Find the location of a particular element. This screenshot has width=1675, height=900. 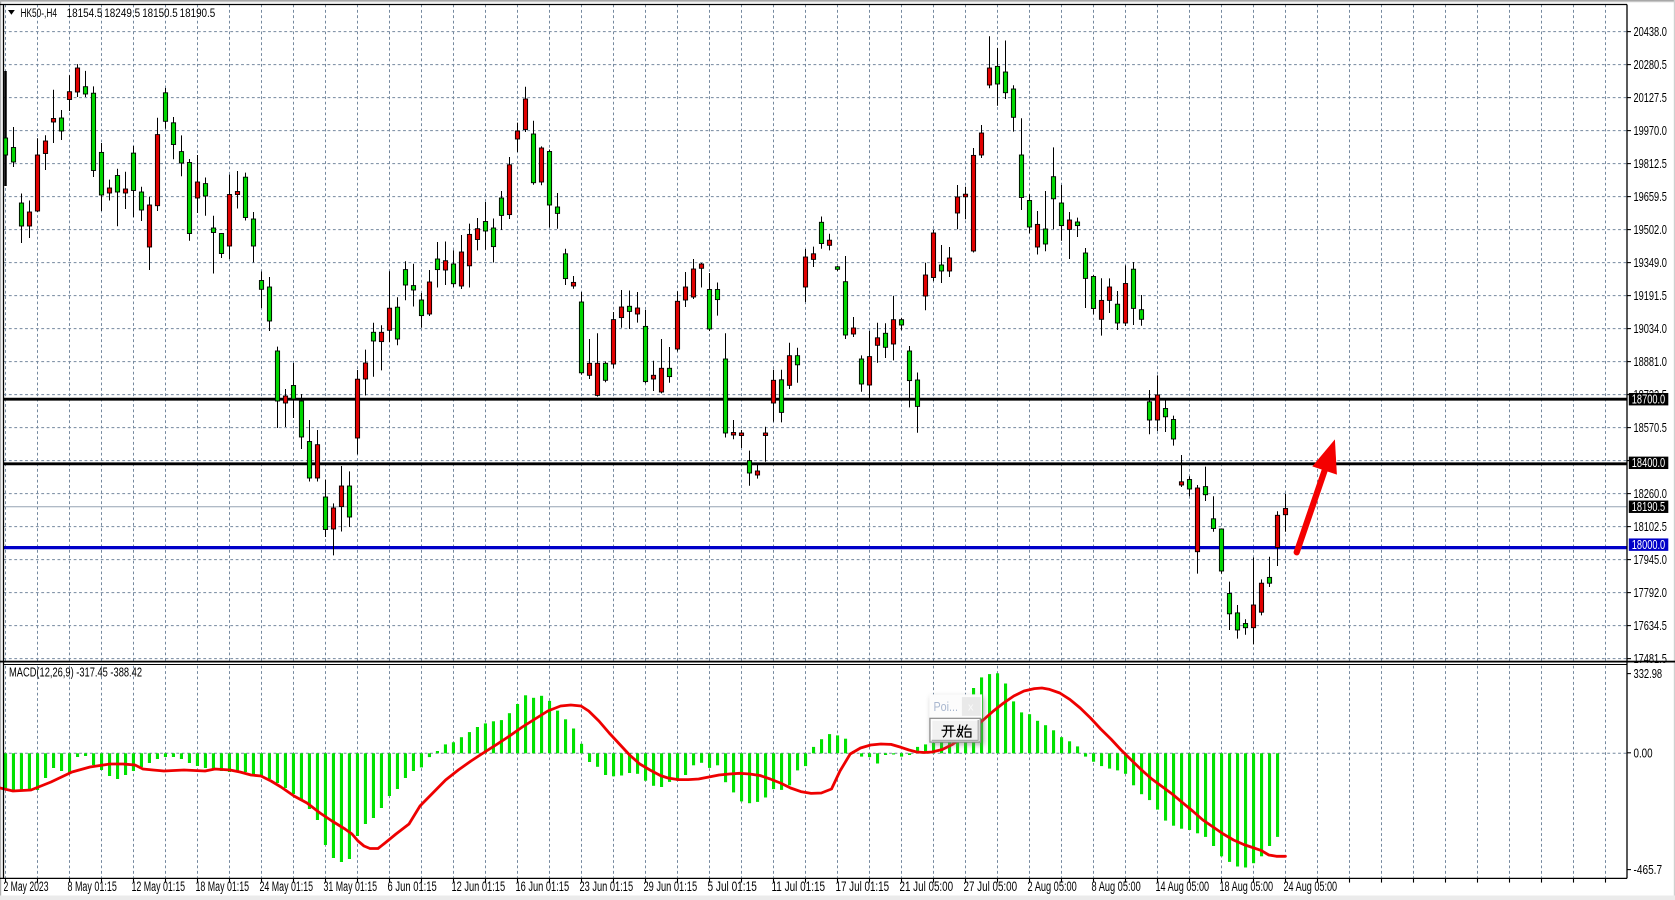

svg-text: 19659.5 is located at coordinates (1650, 196).